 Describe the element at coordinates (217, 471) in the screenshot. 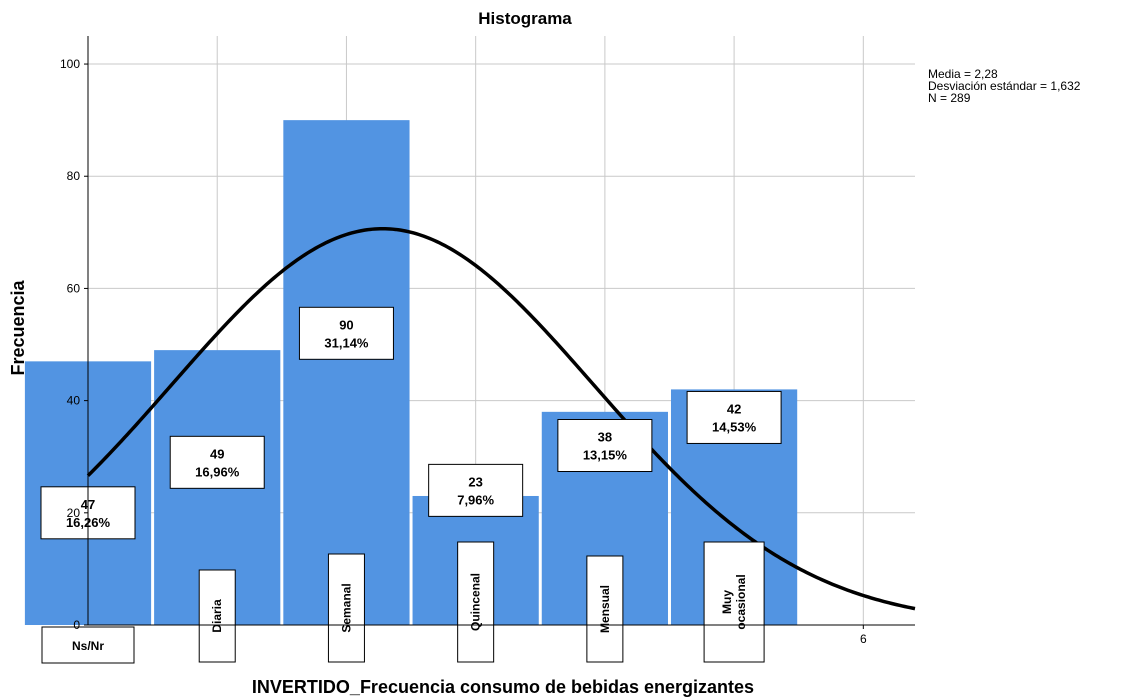

I see `data-label-percent: 16,96%` at that location.